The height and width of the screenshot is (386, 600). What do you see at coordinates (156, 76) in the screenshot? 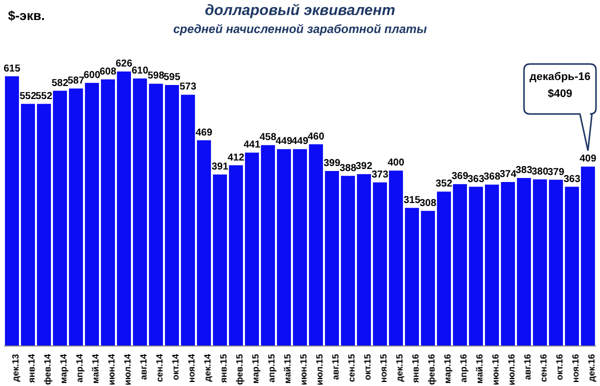
I see `data-label: 598` at bounding box center [156, 76].